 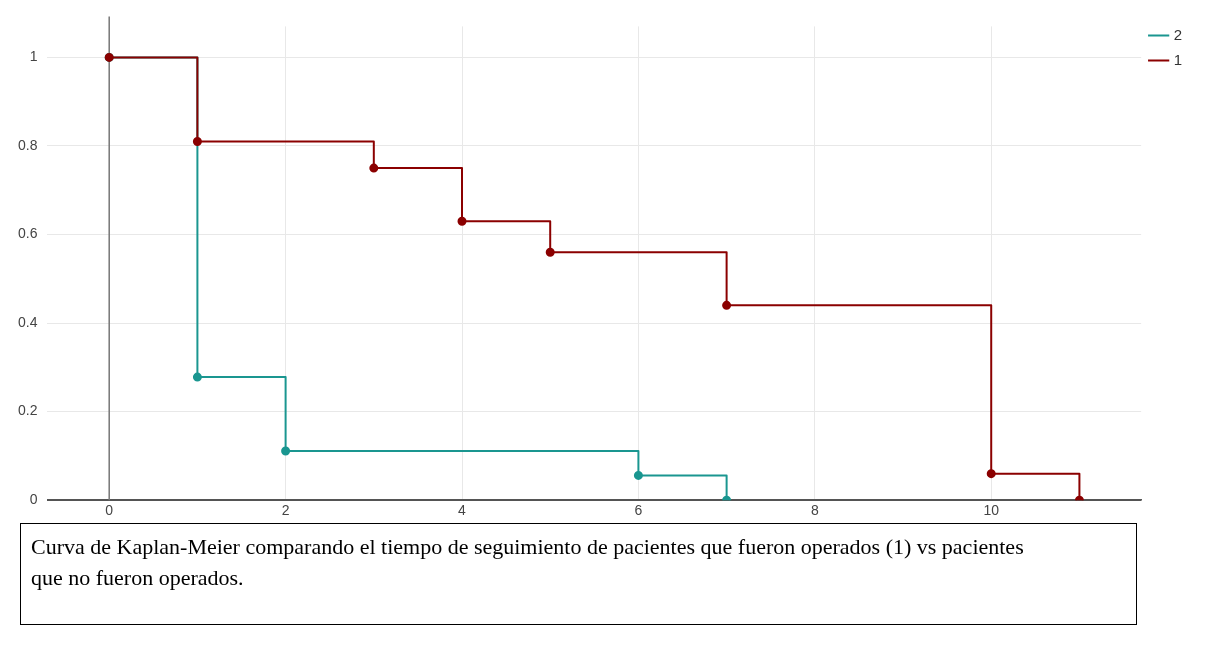 What do you see at coordinates (27, 233) in the screenshot?
I see `y-tick-label: 0.6` at bounding box center [27, 233].